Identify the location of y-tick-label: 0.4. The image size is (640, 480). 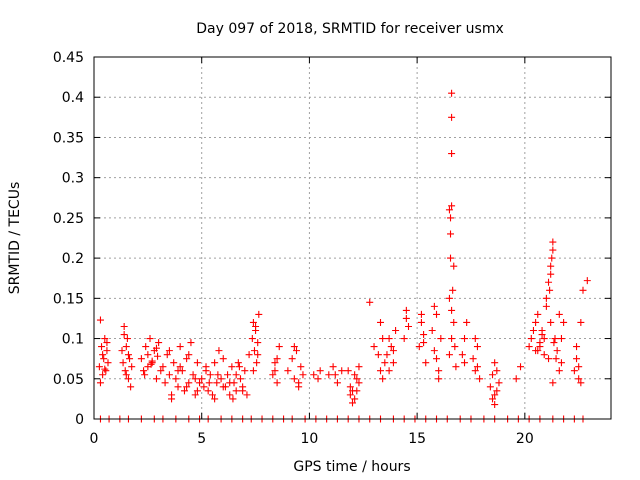
(73, 98).